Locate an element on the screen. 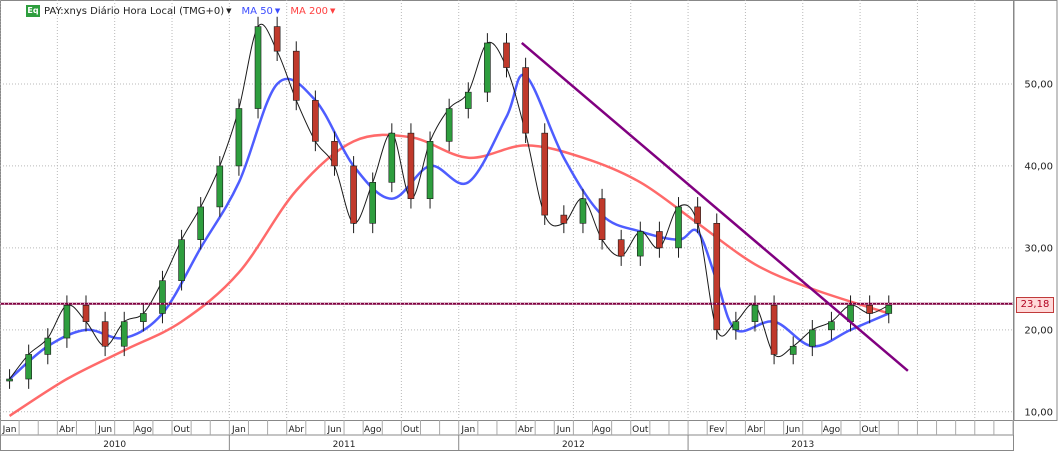 This screenshot has width=1058, height=451. y-tick-label: 50,00 is located at coordinates (1038, 84).